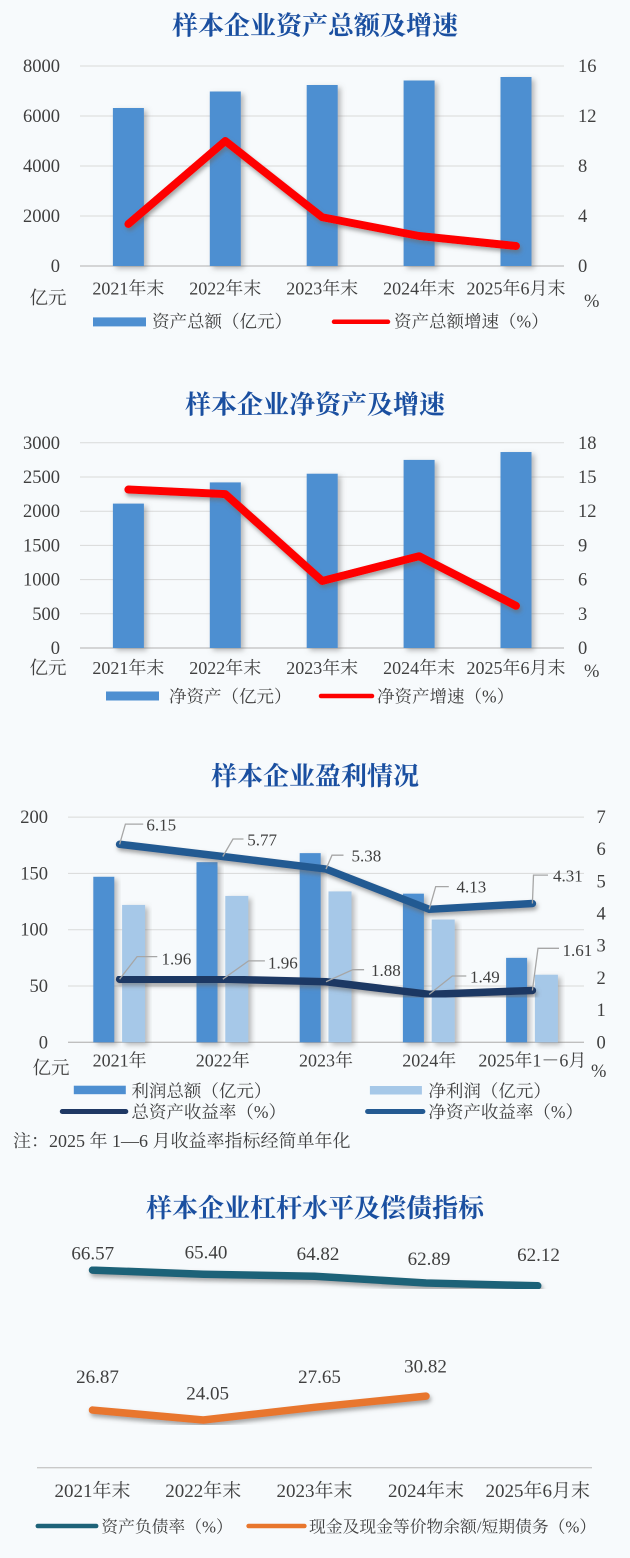  Describe the element at coordinates (39, 987) in the screenshot. I see `svg-text: 50` at that location.